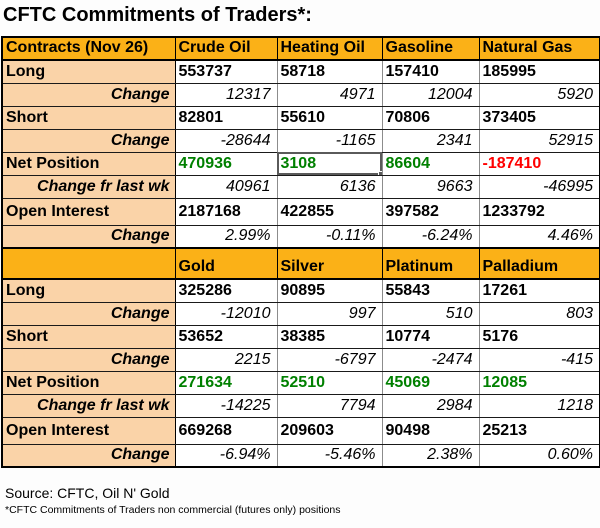 This screenshot has width=600, height=528. I want to click on data-cell: 10774, so click(430, 336).